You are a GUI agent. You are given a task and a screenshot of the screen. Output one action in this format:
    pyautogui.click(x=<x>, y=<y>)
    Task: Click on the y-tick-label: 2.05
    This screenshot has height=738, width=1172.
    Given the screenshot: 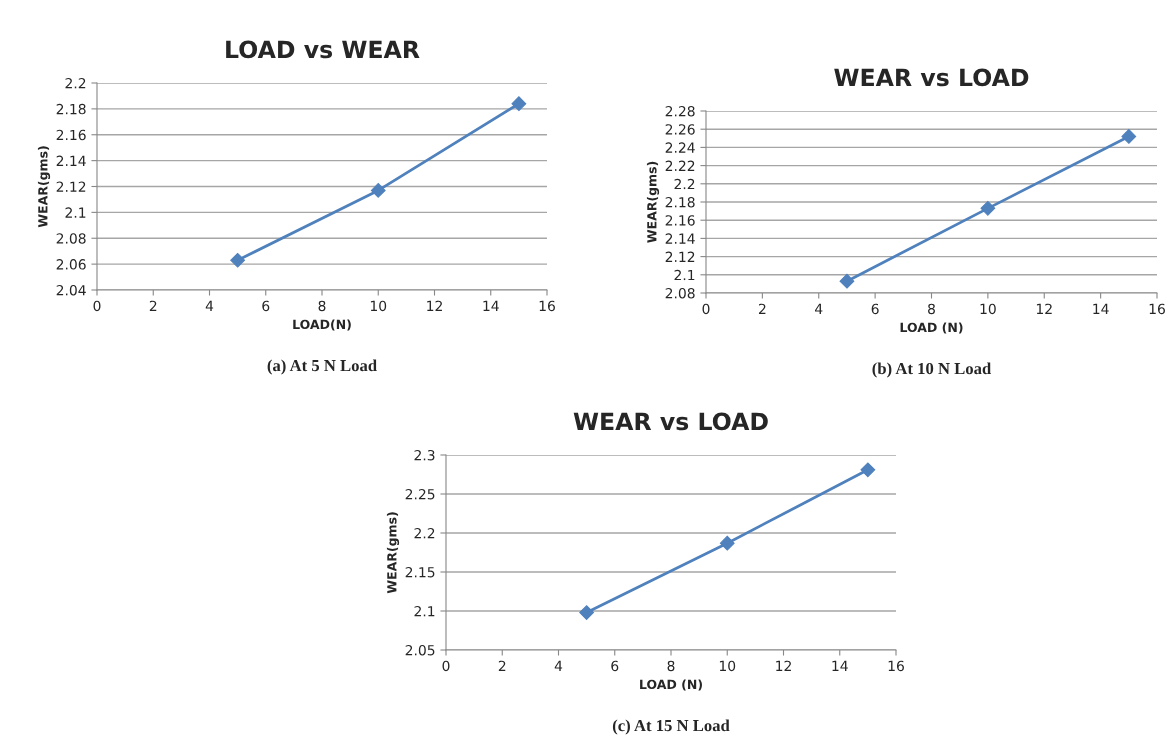 What is the action you would take?
    pyautogui.click(x=420, y=650)
    